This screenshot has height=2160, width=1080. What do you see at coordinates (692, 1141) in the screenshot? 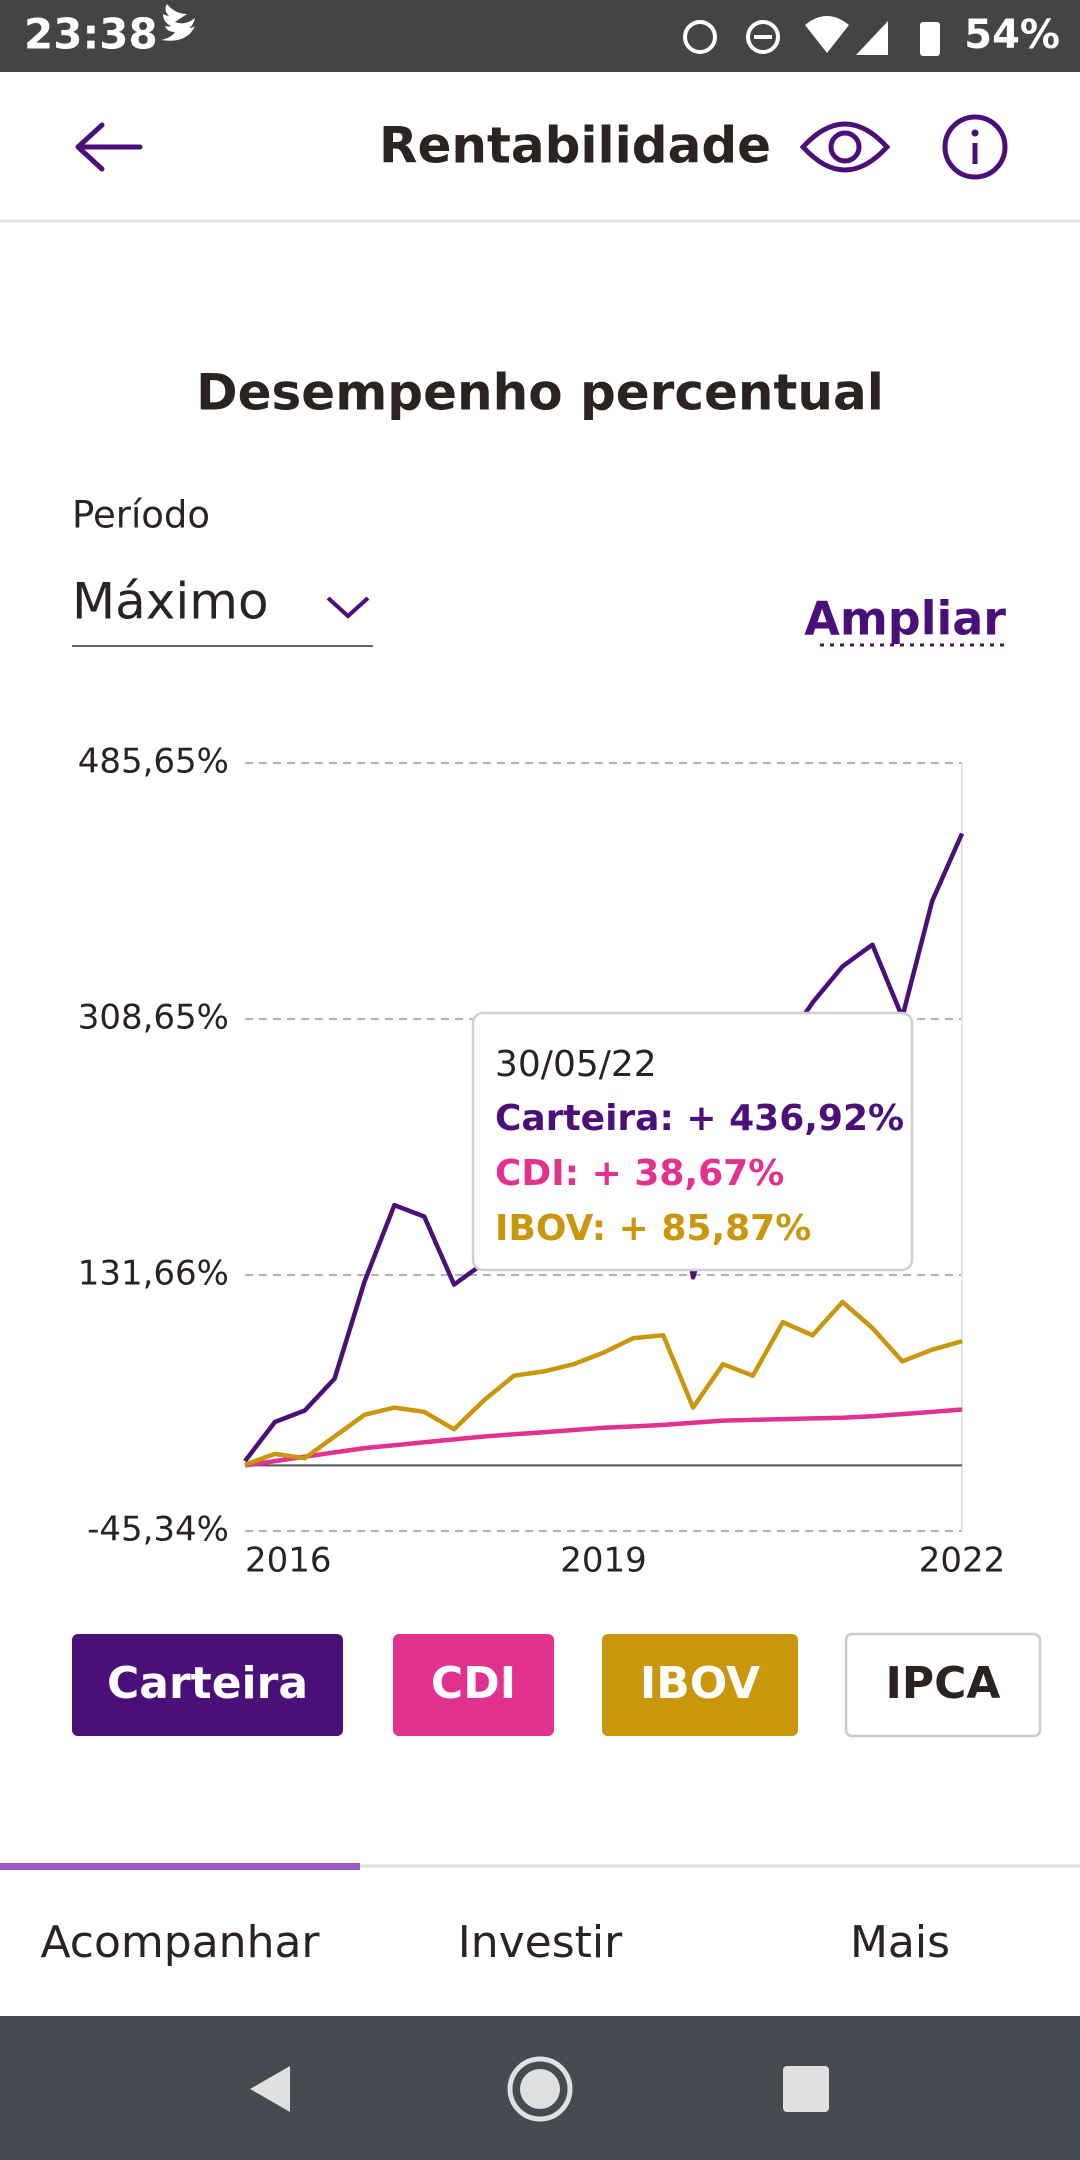
I see `tooltip-box` at bounding box center [692, 1141].